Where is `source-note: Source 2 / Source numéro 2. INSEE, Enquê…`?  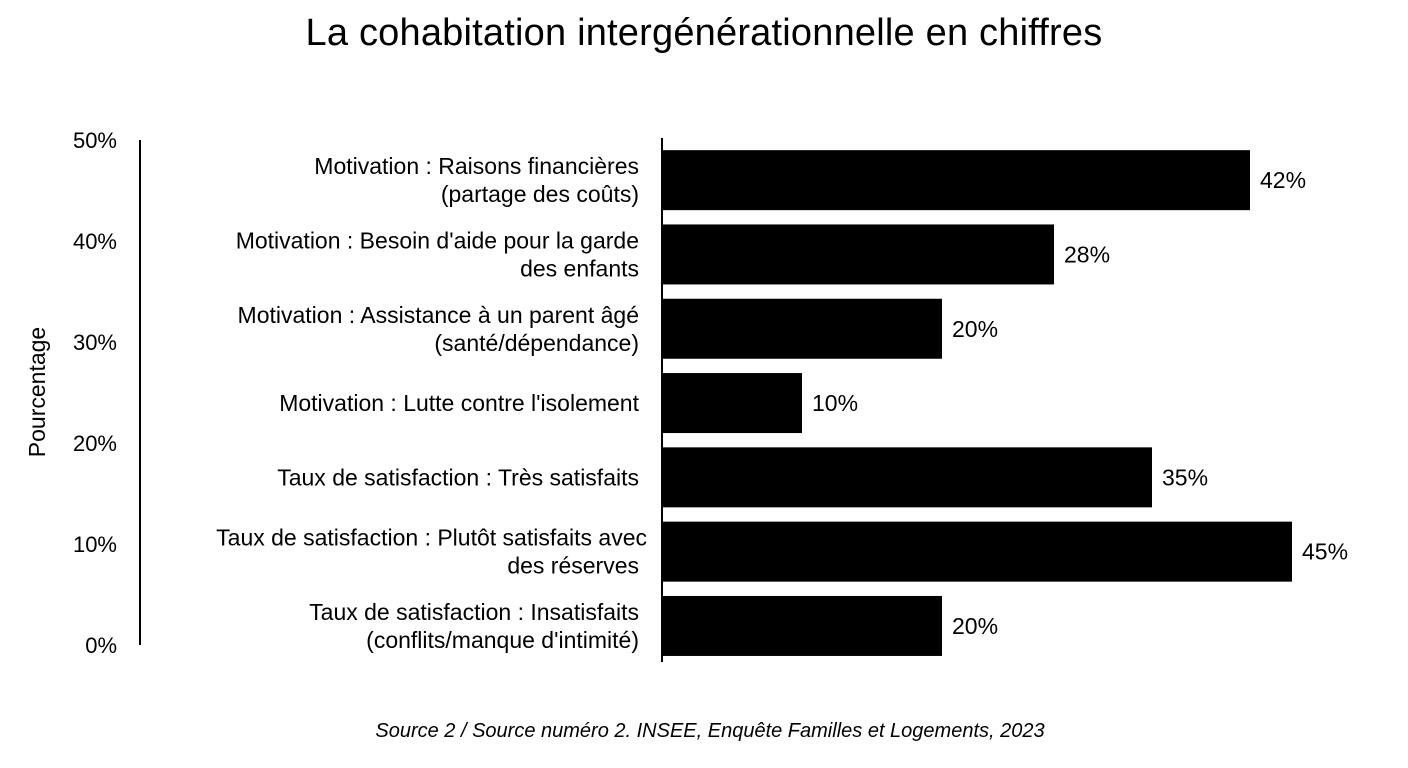
source-note: Source 2 / Source numéro 2. INSEE, Enquê… is located at coordinates (710, 731).